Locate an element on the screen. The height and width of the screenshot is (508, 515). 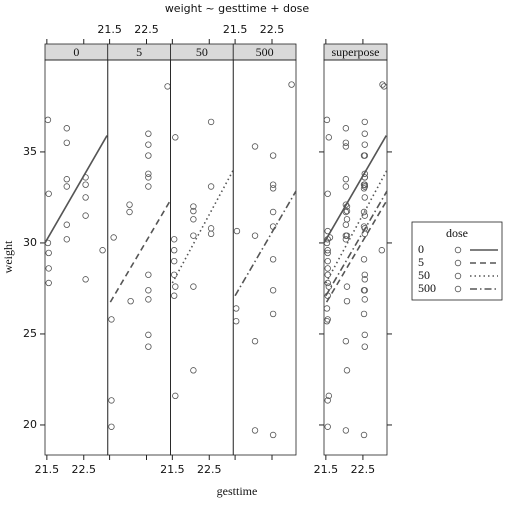
legend-label: 5 is located at coordinates (421, 262).